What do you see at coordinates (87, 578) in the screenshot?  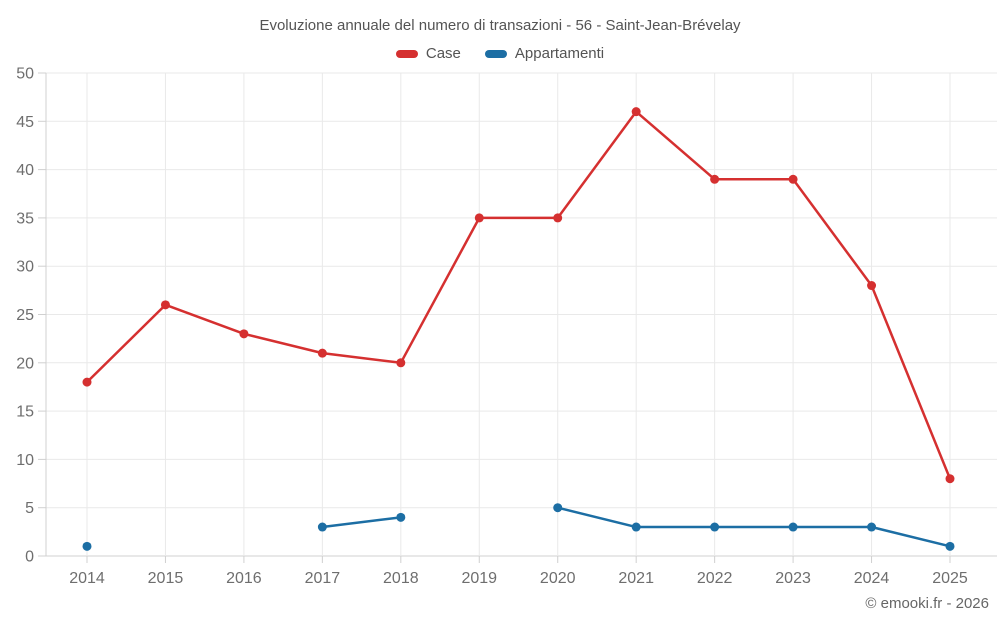 I see `x-tick-label: 2014` at bounding box center [87, 578].